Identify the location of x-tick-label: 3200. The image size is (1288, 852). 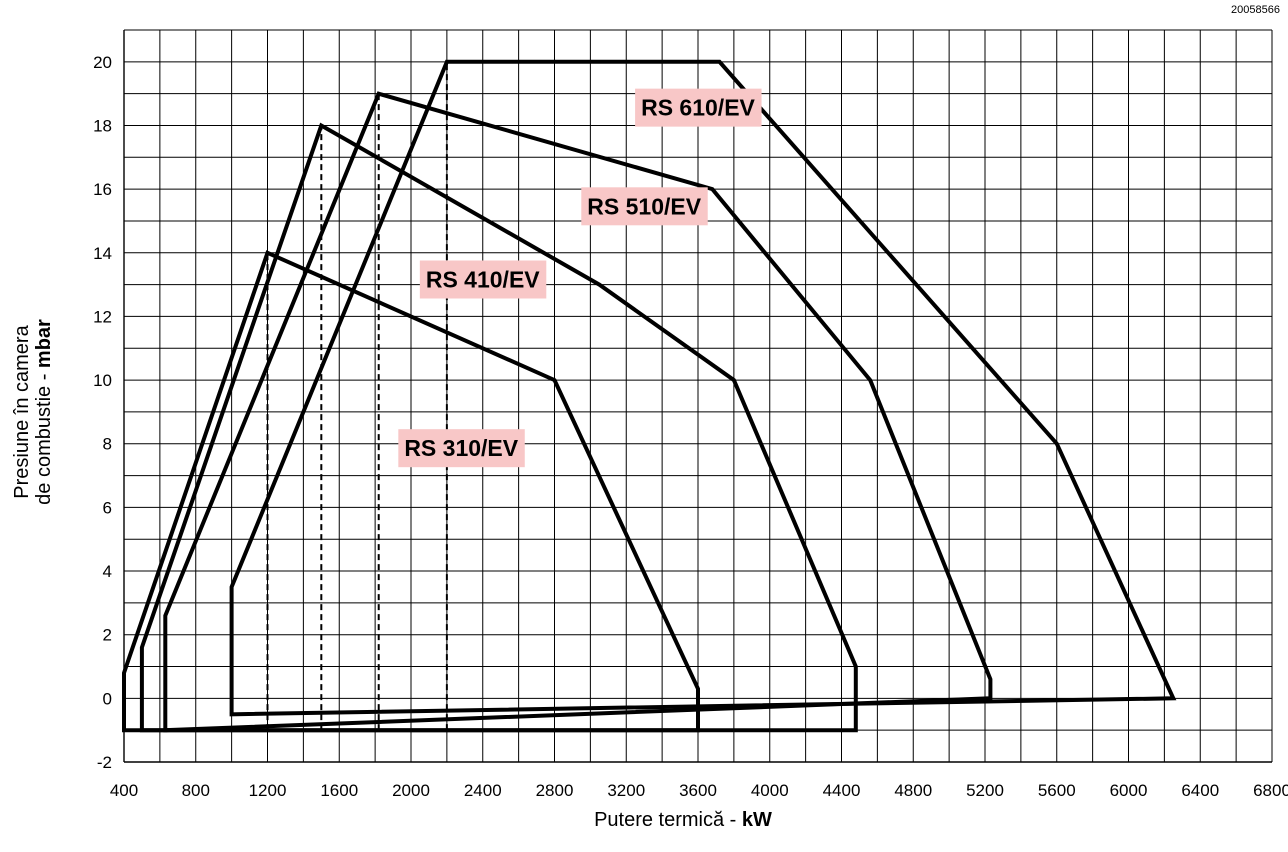
(626, 790).